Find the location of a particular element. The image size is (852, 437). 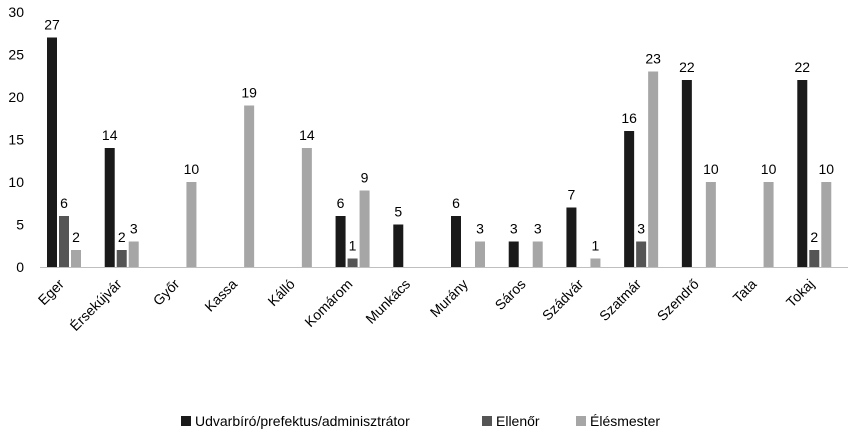

category-label: Szendrő is located at coordinates (678, 300).